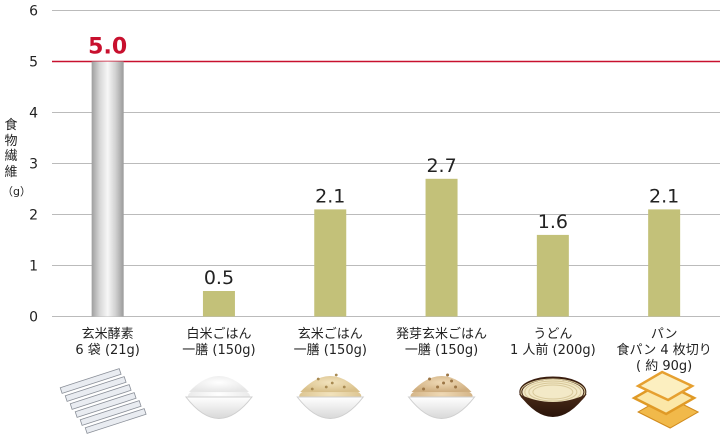 The width and height of the screenshot is (720, 437). I want to click on brown-rice-bowl-icon, so click(330, 396).